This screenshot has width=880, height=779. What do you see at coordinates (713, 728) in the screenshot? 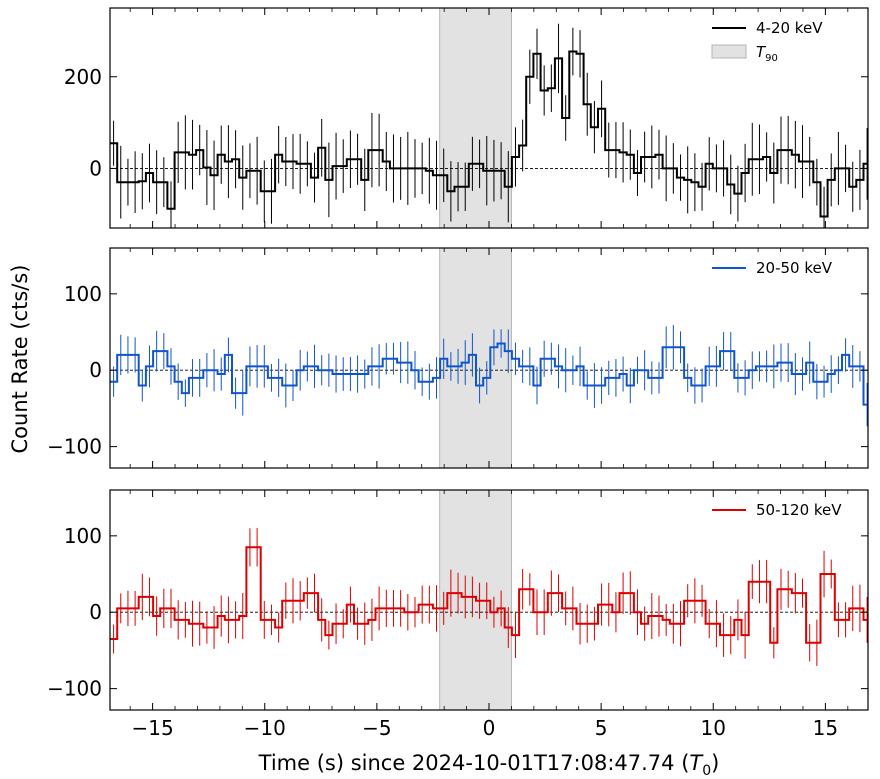
I see `x-tick-label: 10` at bounding box center [713, 728].